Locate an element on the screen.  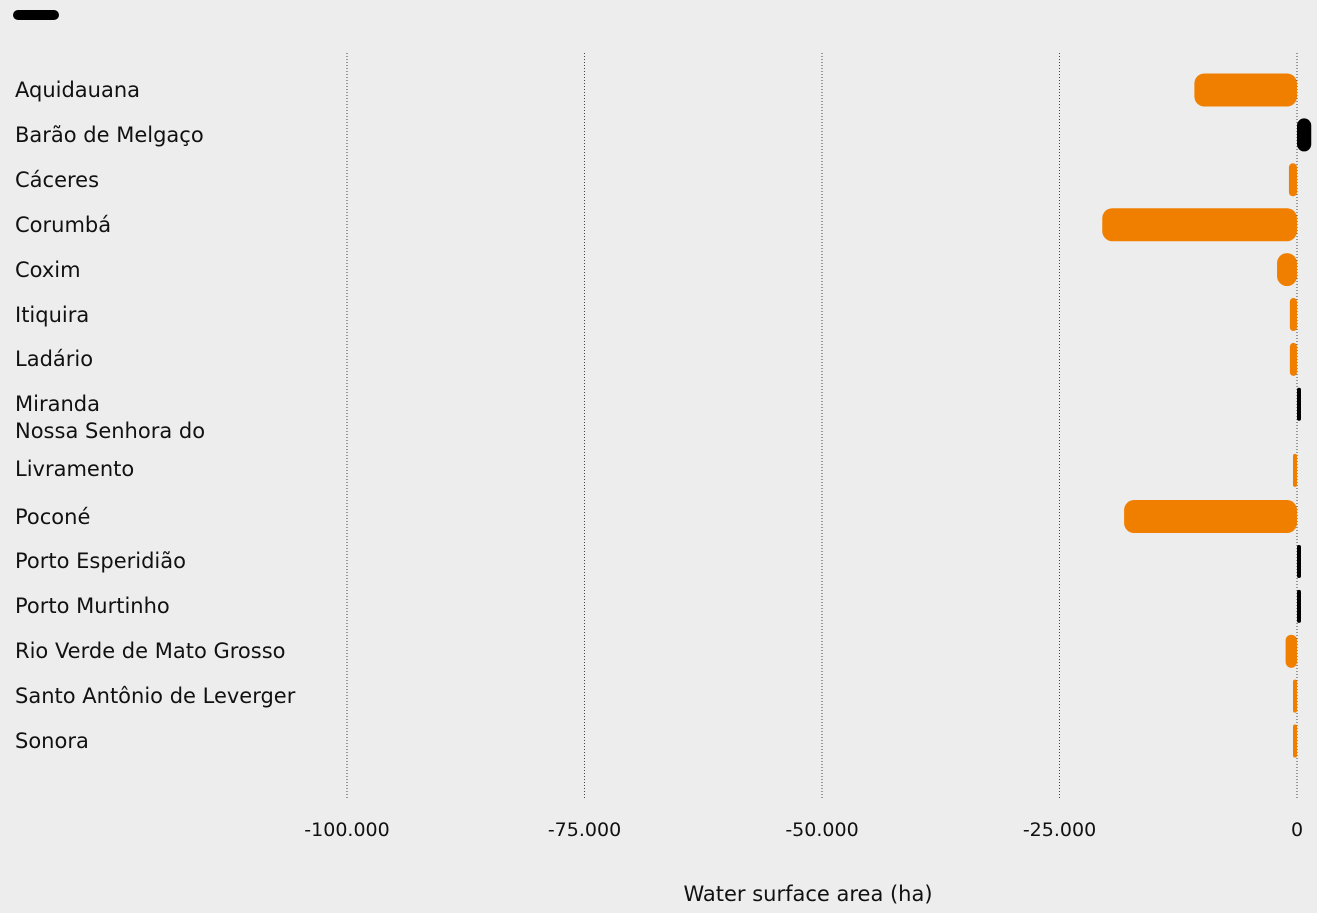
category-label: Itiquira is located at coordinates (52, 314).